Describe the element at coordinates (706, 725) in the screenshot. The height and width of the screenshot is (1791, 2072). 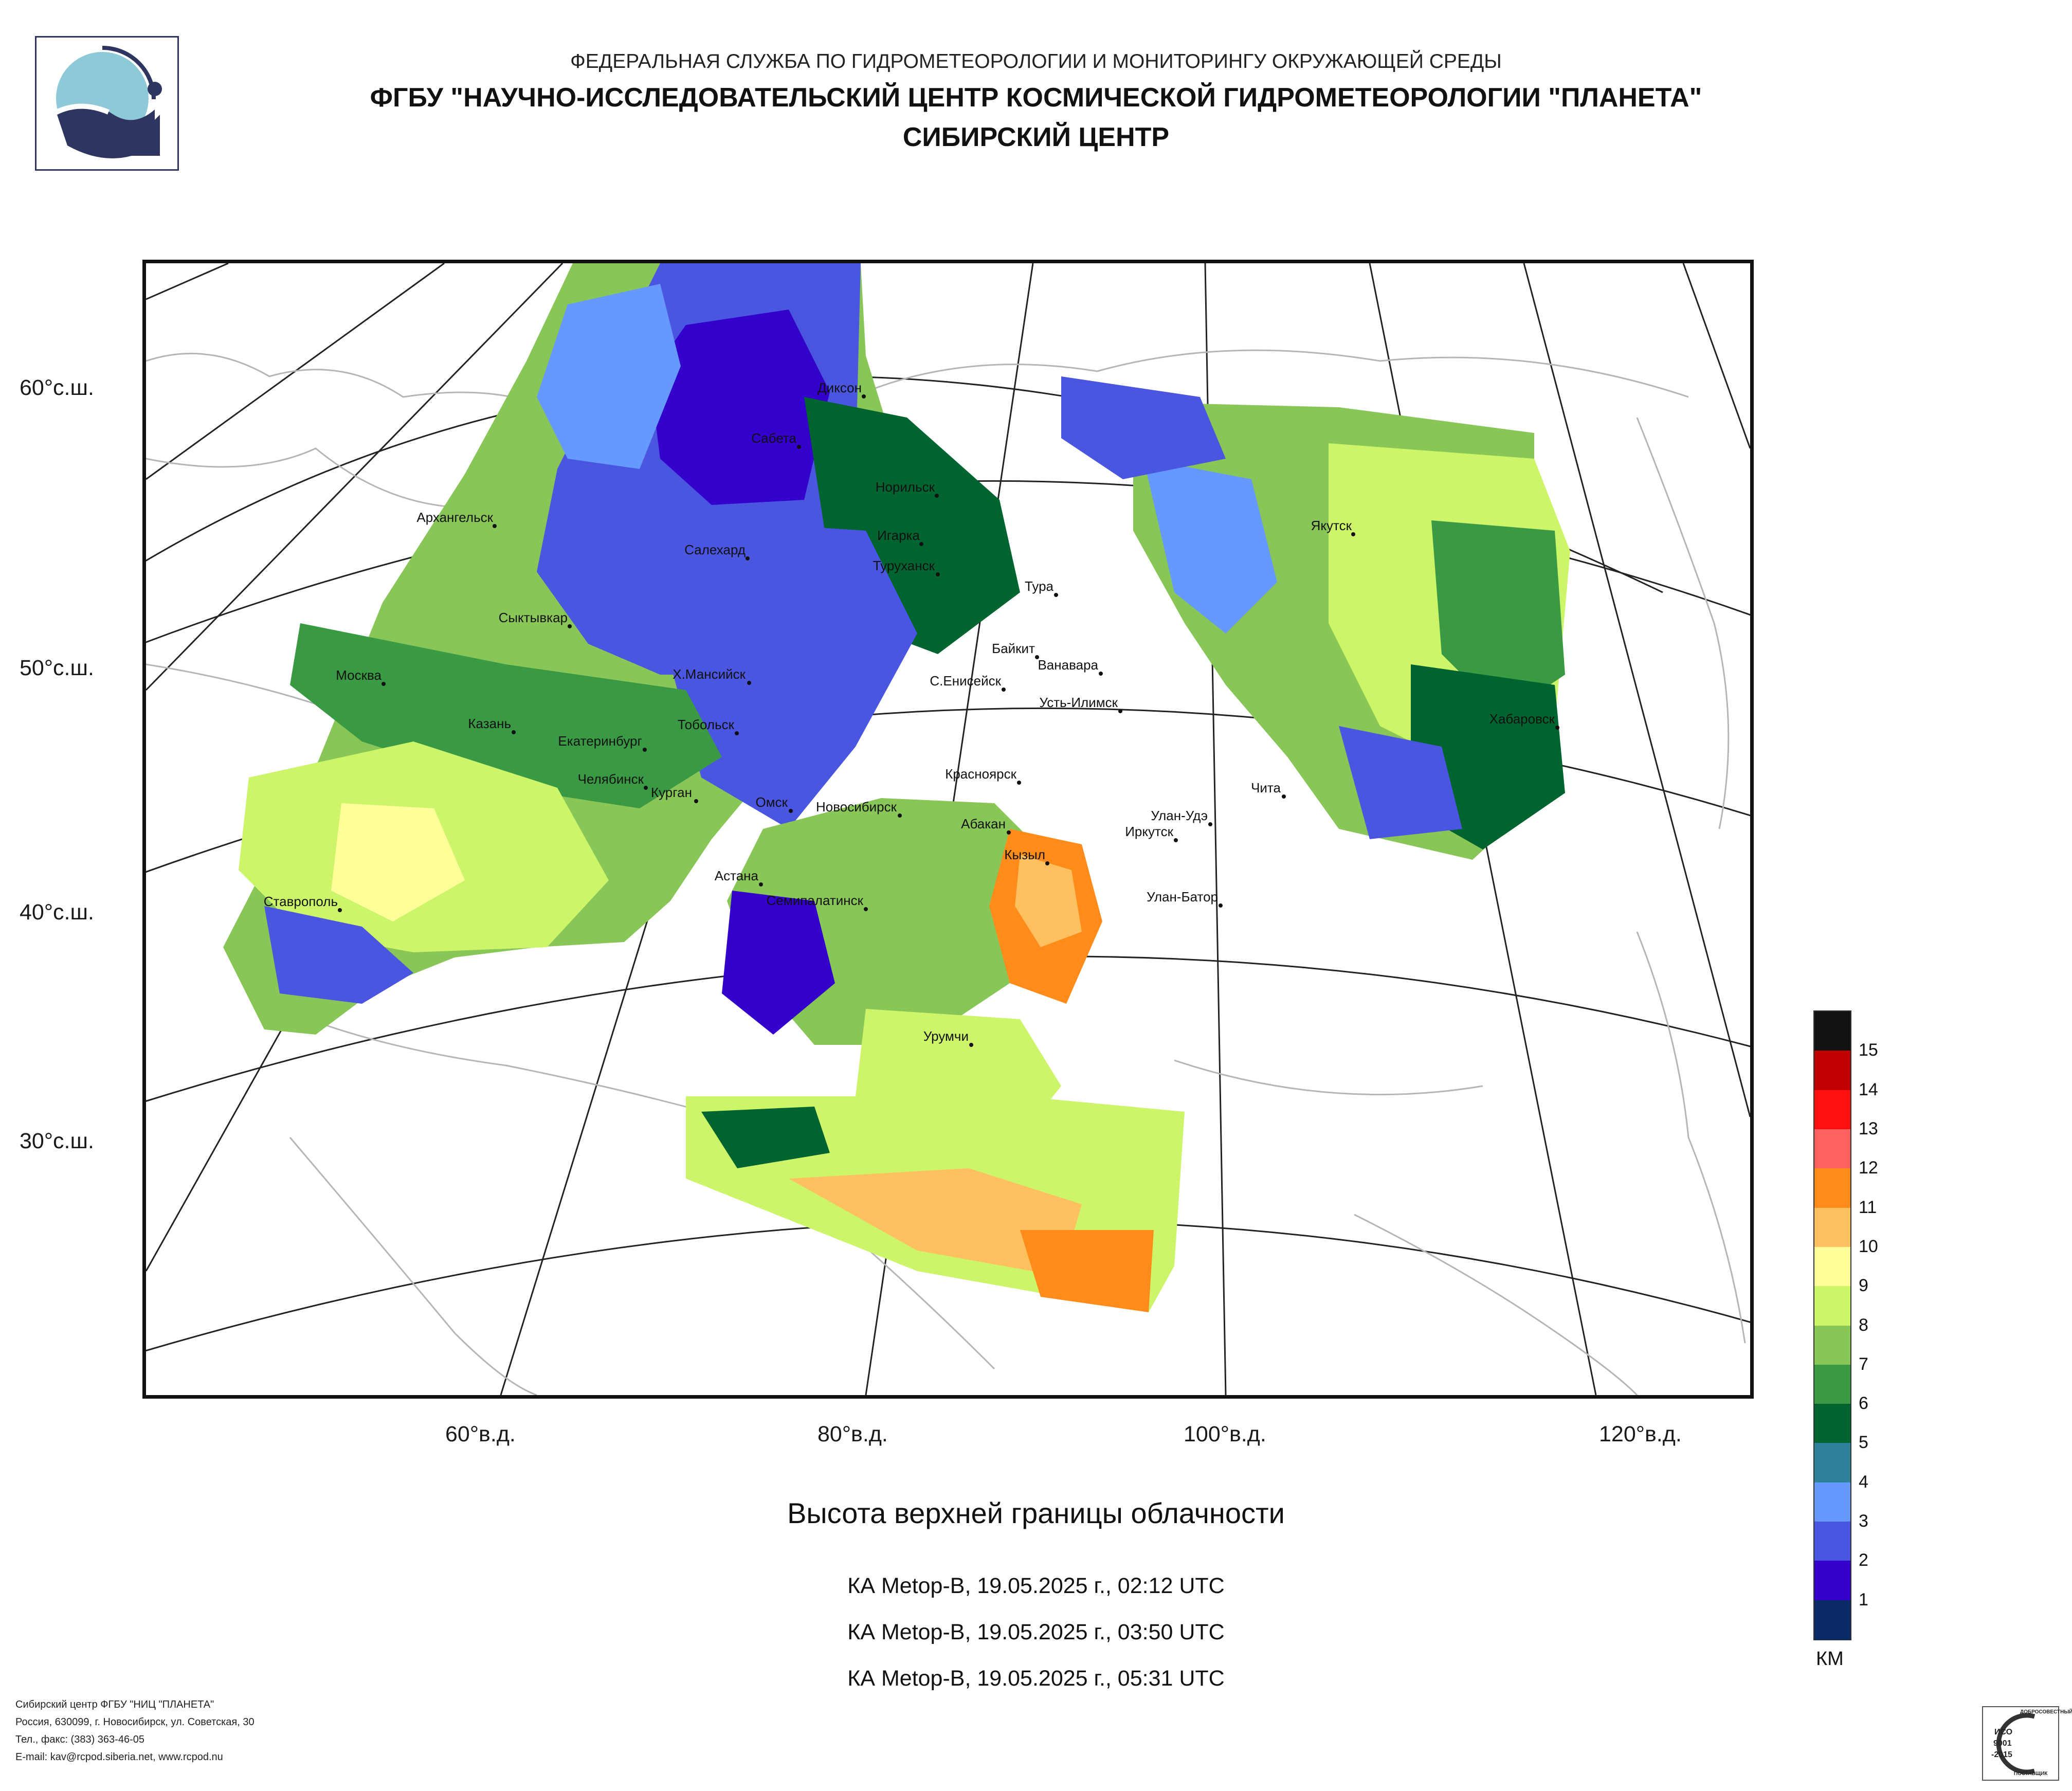
I see `city-label: Тобольск` at that location.